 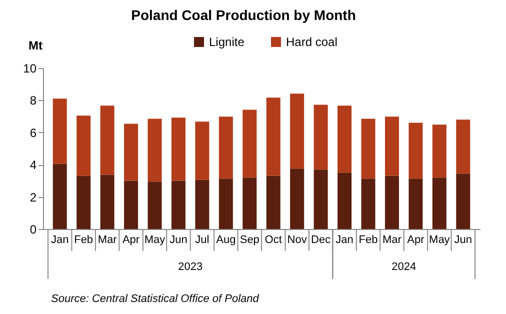 What do you see at coordinates (250, 240) in the screenshot?
I see `x-tick-label: Sep` at bounding box center [250, 240].